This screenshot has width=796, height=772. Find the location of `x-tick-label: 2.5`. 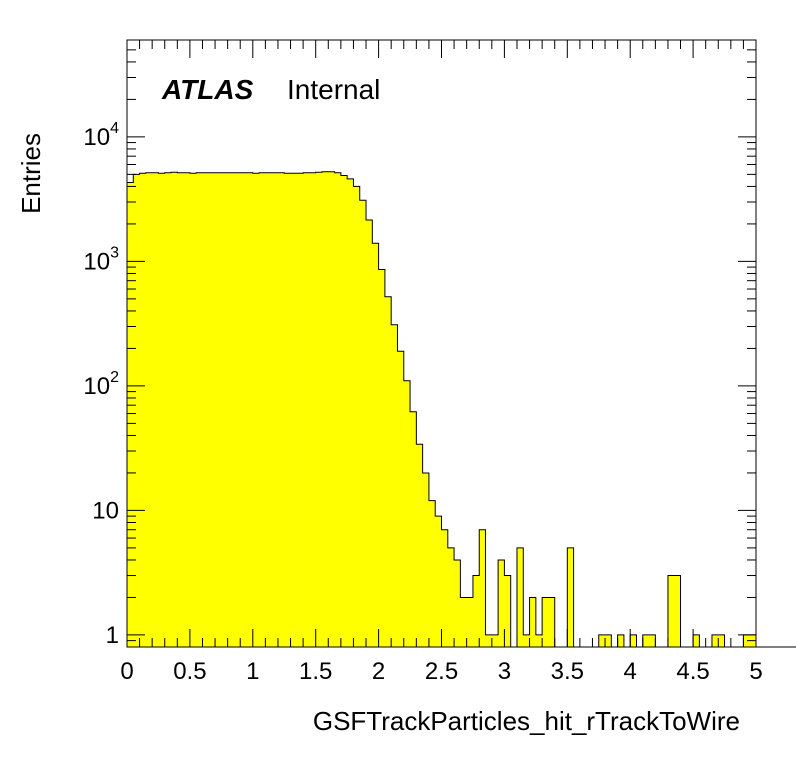

x-tick-label: 2.5 is located at coordinates (441, 671).